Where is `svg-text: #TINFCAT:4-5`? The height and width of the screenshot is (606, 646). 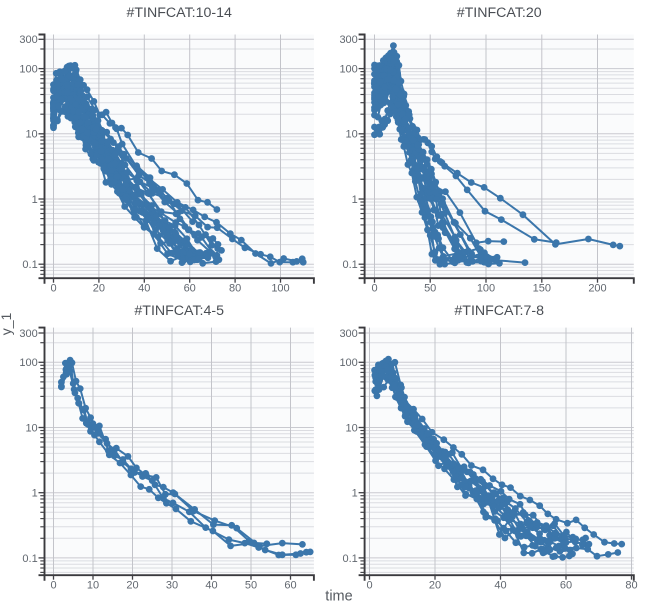
svg-text: #TINFCAT:4-5 is located at coordinates (179, 311).